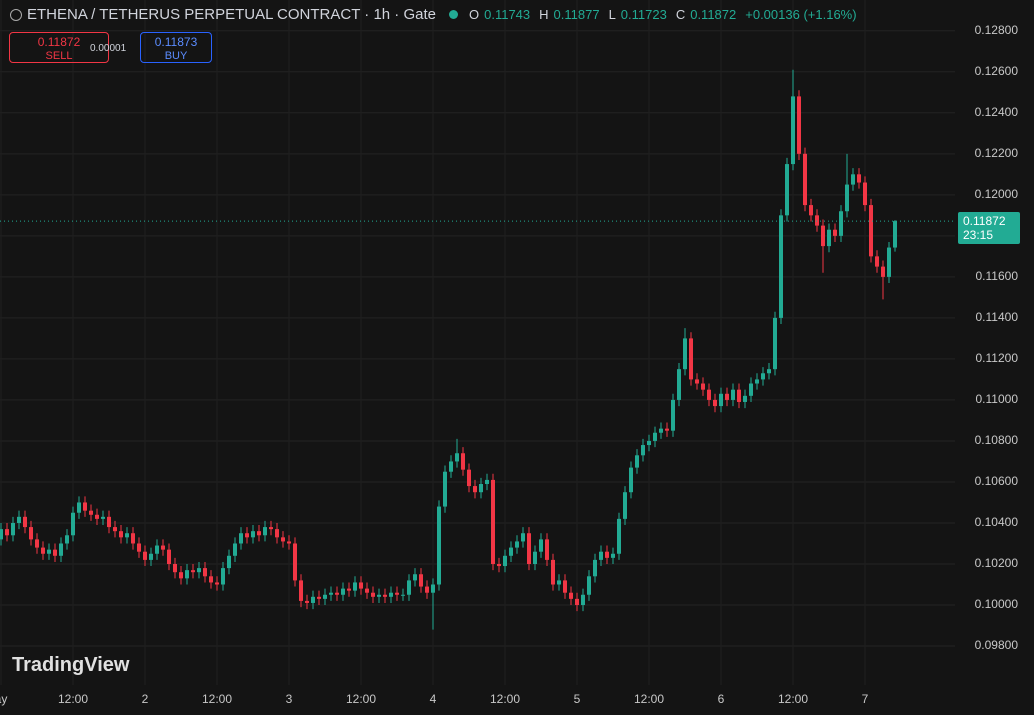 The height and width of the screenshot is (715, 1034). What do you see at coordinates (997, 276) in the screenshot?
I see `y-tick-label: 0.11600` at bounding box center [997, 276].